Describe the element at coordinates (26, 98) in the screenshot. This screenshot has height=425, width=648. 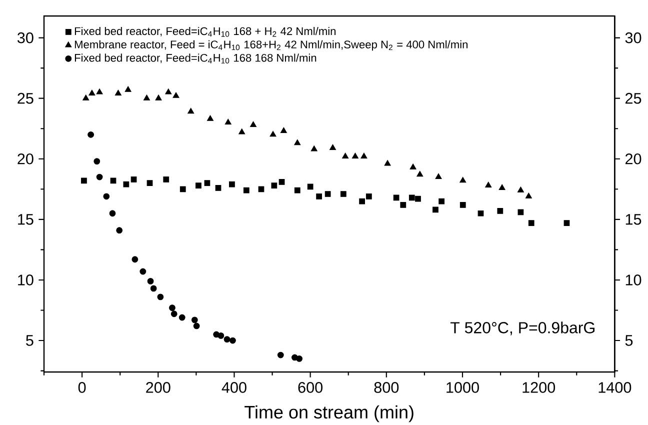
I see `y2-tick-label: 25` at that location.